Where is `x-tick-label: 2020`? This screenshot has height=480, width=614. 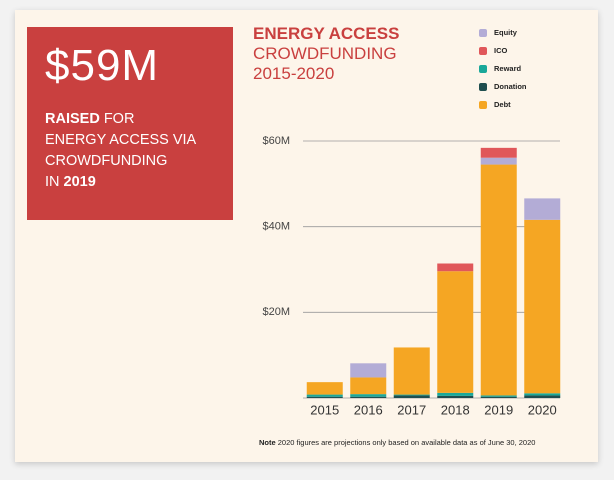 x-tick-label: 2020 is located at coordinates (542, 409).